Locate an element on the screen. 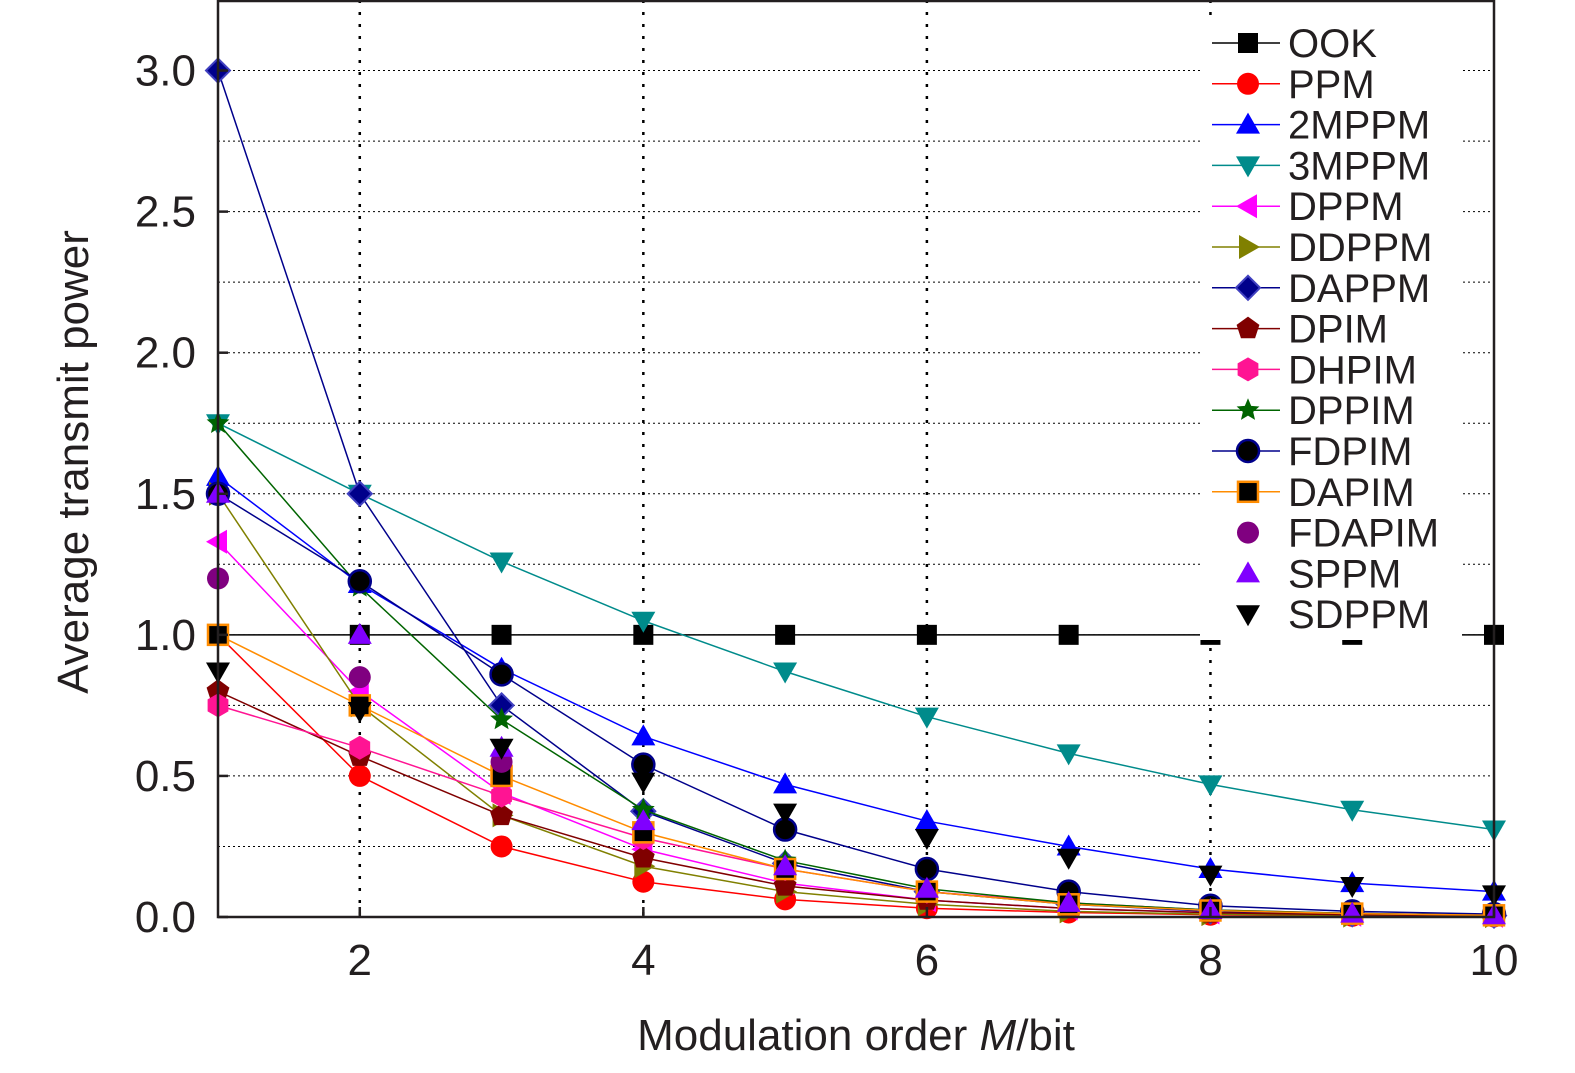  legend-label: 3MPPM is located at coordinates (1359, 166).